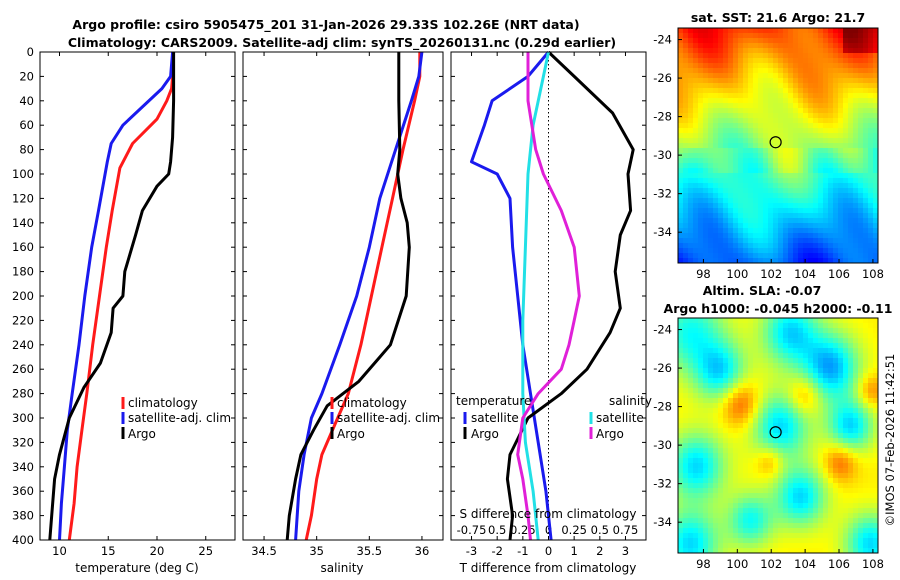  What do you see at coordinates (548, 551) in the screenshot?
I see `x-tick-label: 0` at bounding box center [548, 551].